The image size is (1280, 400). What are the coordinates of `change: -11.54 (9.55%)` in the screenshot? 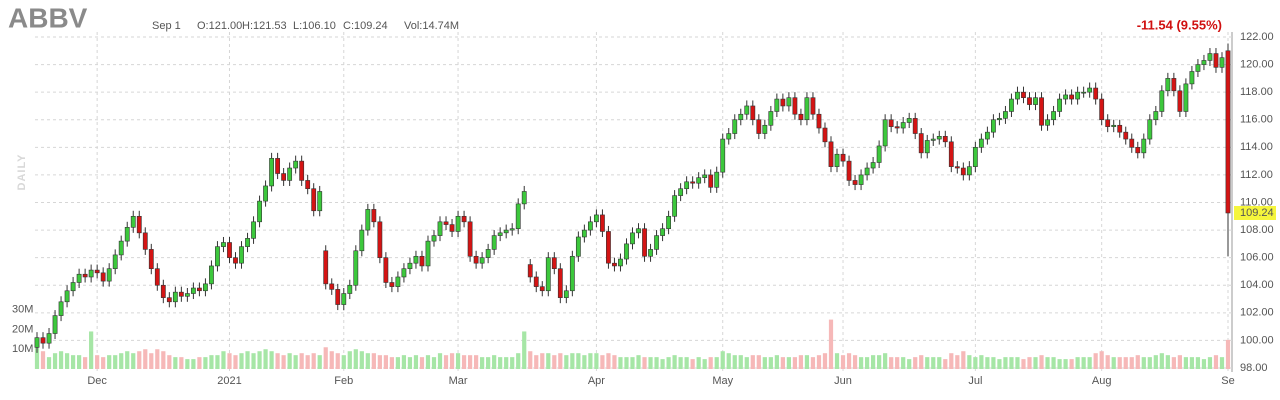 It's located at (1179, 24).